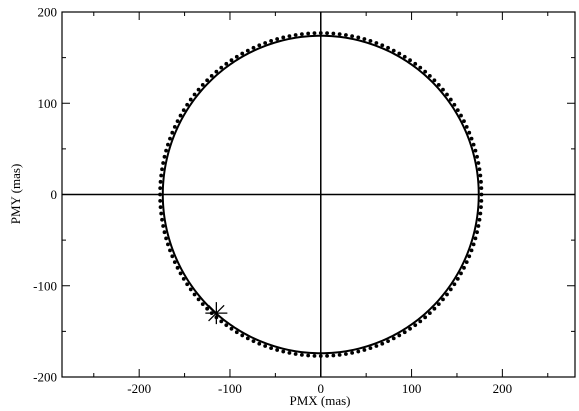 The height and width of the screenshot is (411, 579). I want to click on x-tick-label: -100, so click(230, 388).